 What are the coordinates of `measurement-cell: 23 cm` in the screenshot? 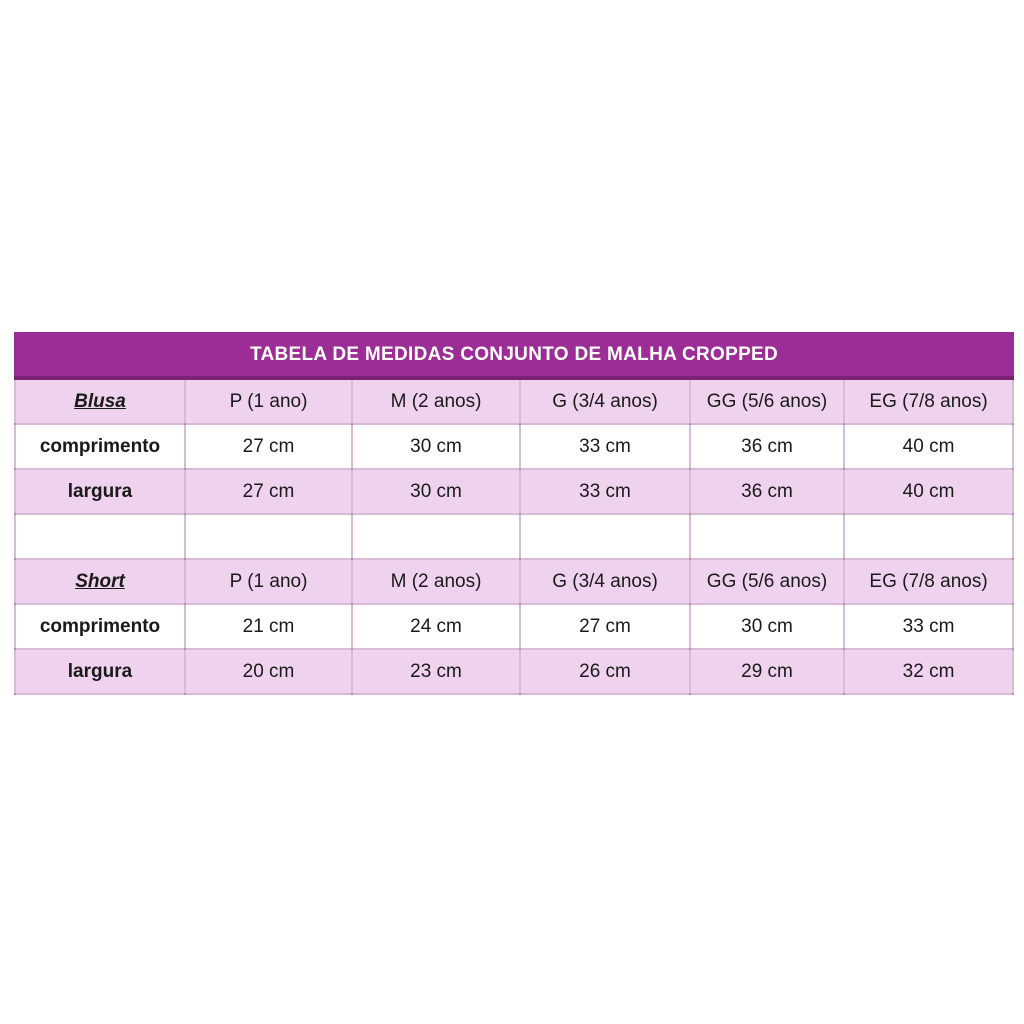 It's located at (436, 671).